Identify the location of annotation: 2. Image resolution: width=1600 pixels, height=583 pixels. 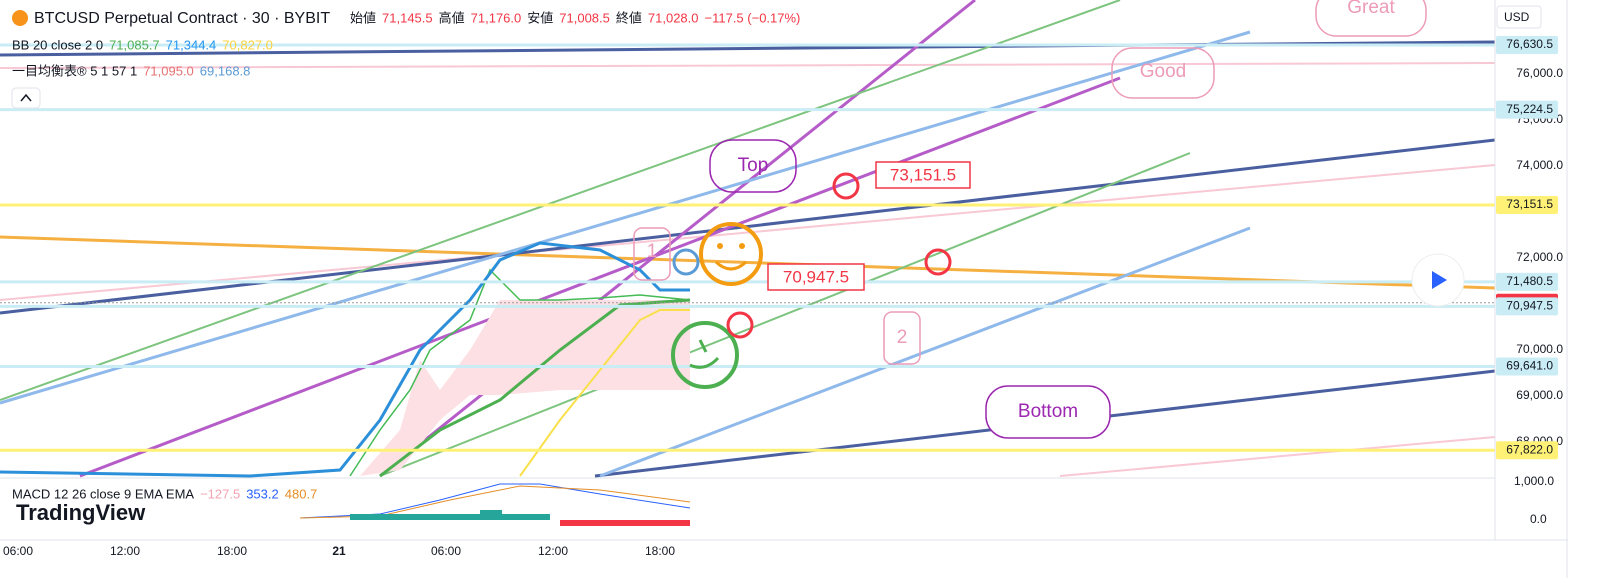
(902, 337).